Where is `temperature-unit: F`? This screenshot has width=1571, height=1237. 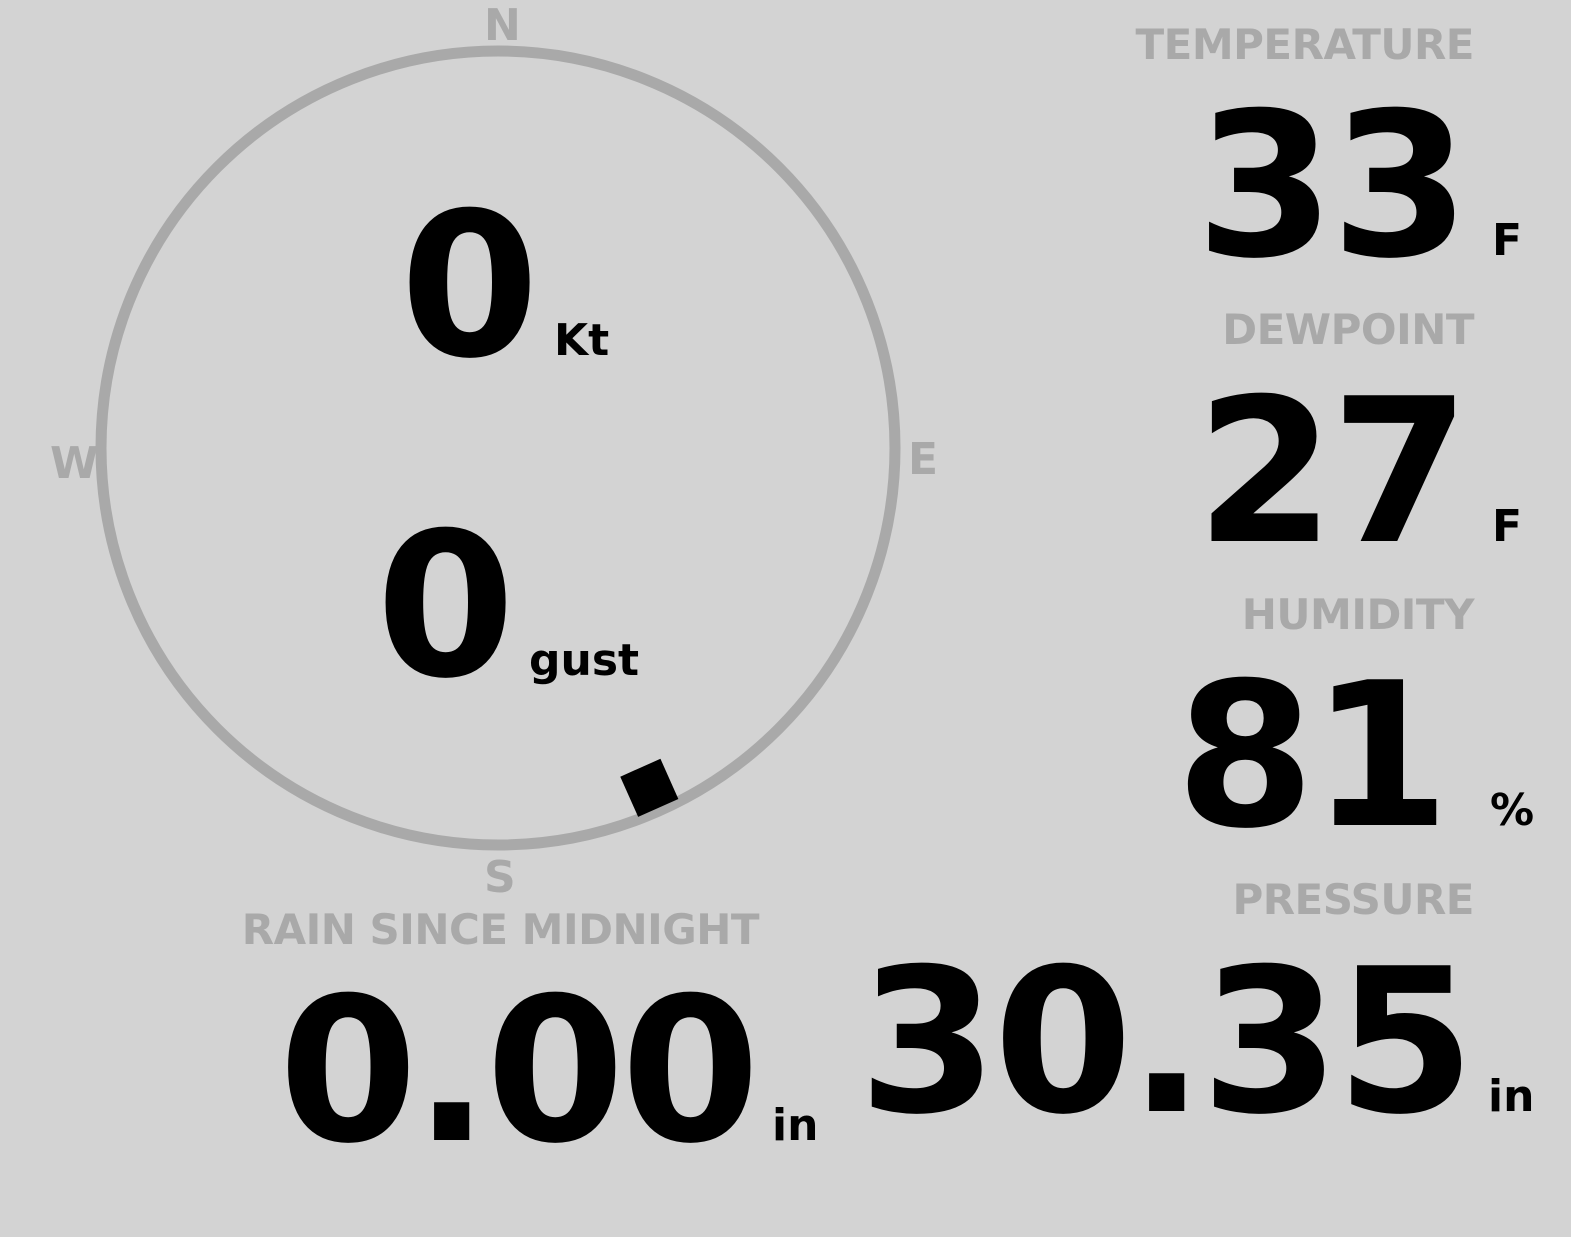 temperature-unit: F is located at coordinates (1507, 240).